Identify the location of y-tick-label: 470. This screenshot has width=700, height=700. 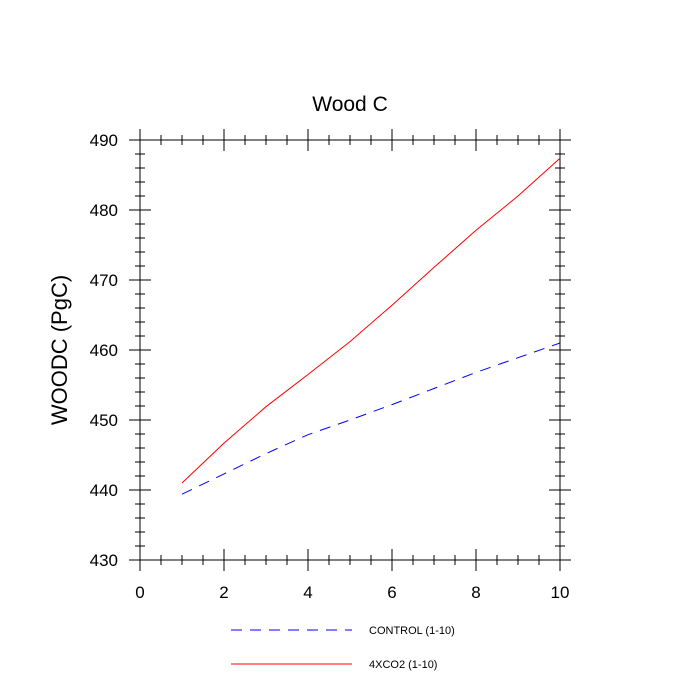
(104, 280).